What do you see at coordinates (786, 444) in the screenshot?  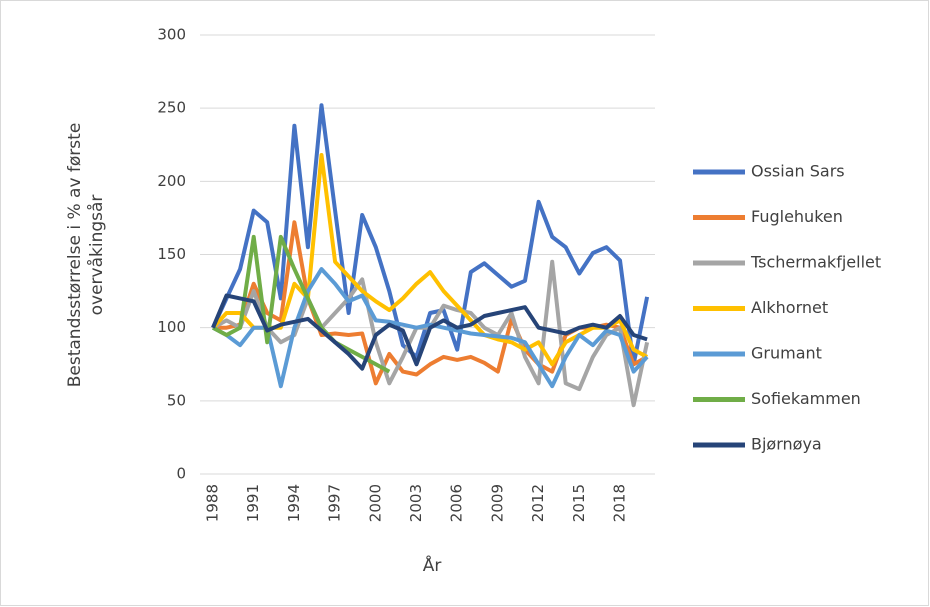 I see `legend-label: Bjørnøya` at bounding box center [786, 444].